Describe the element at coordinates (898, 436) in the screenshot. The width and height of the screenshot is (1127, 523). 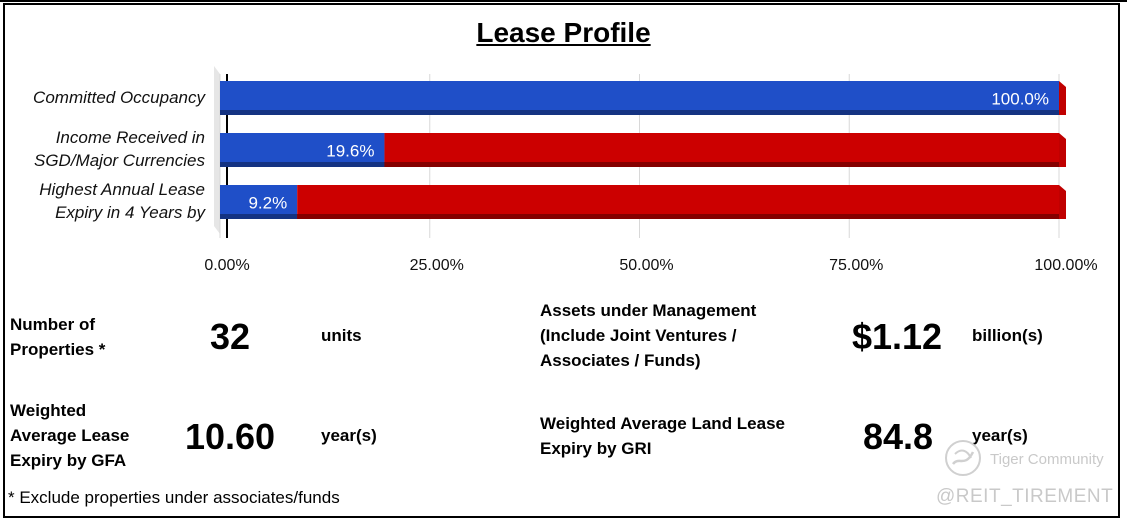
I see `land-lease-value: 84.8` at that location.